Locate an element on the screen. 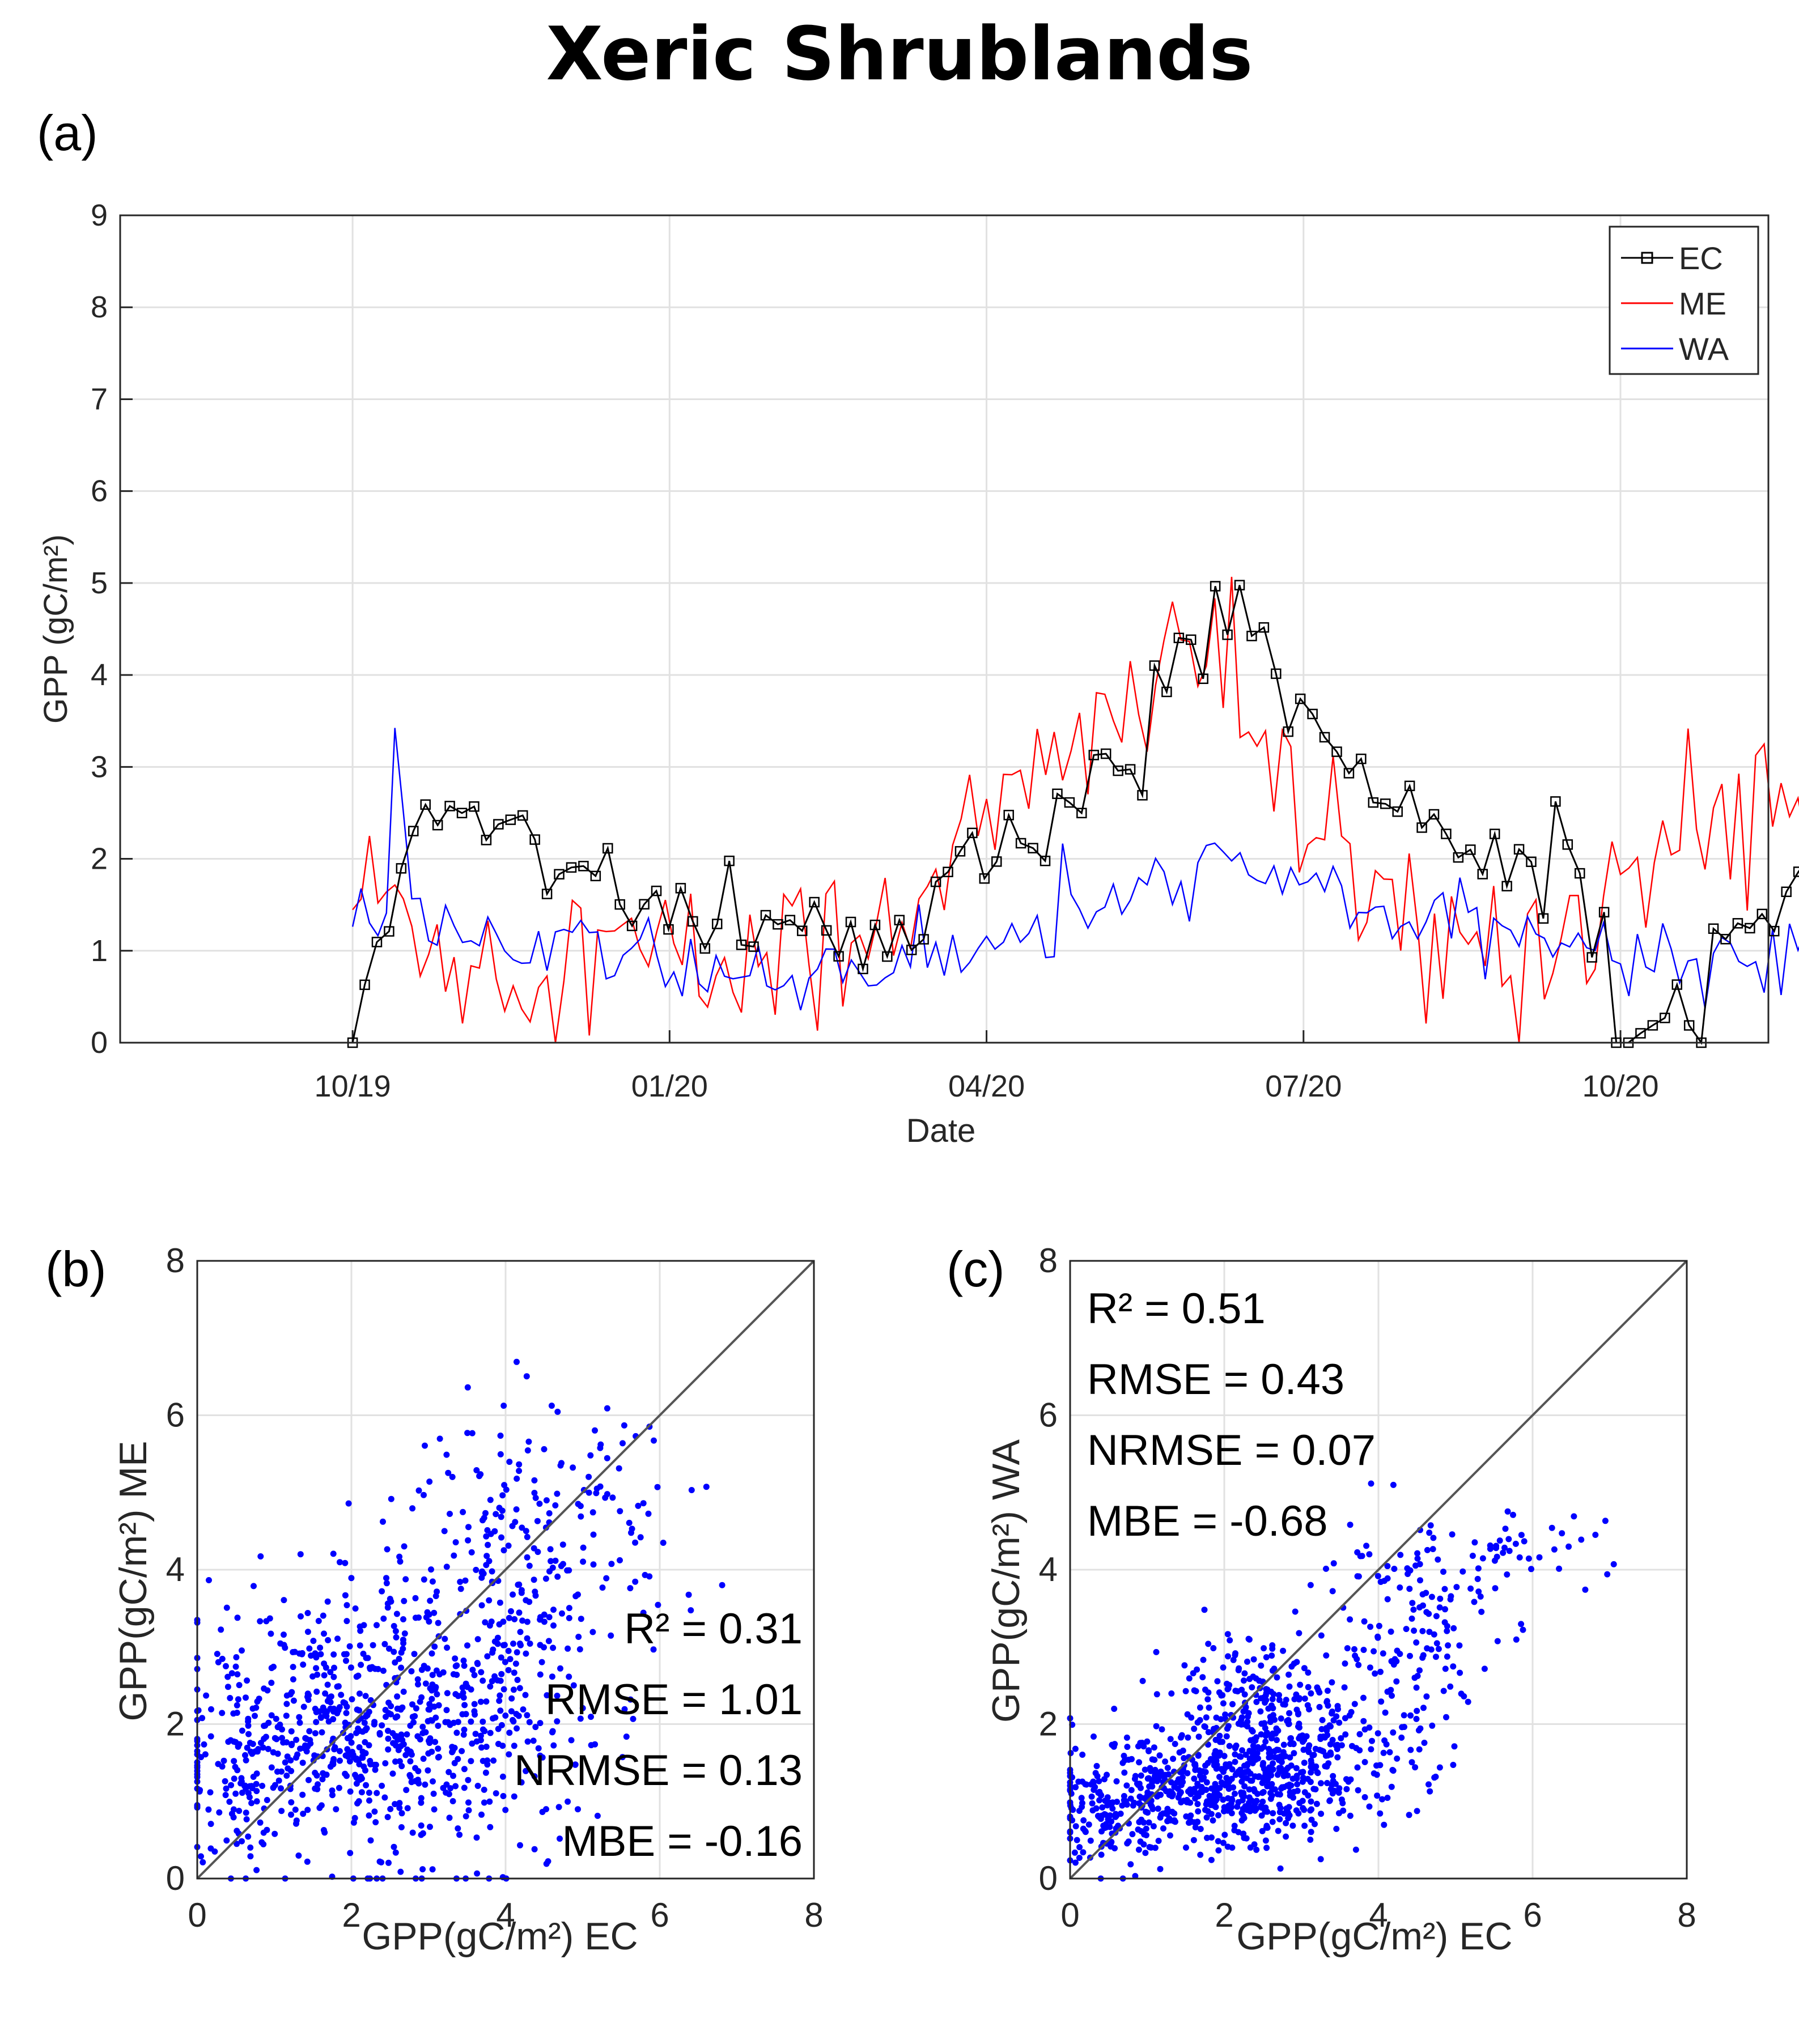 This screenshot has height=2044, width=1799. y-tick-label: 2 is located at coordinates (99, 859).